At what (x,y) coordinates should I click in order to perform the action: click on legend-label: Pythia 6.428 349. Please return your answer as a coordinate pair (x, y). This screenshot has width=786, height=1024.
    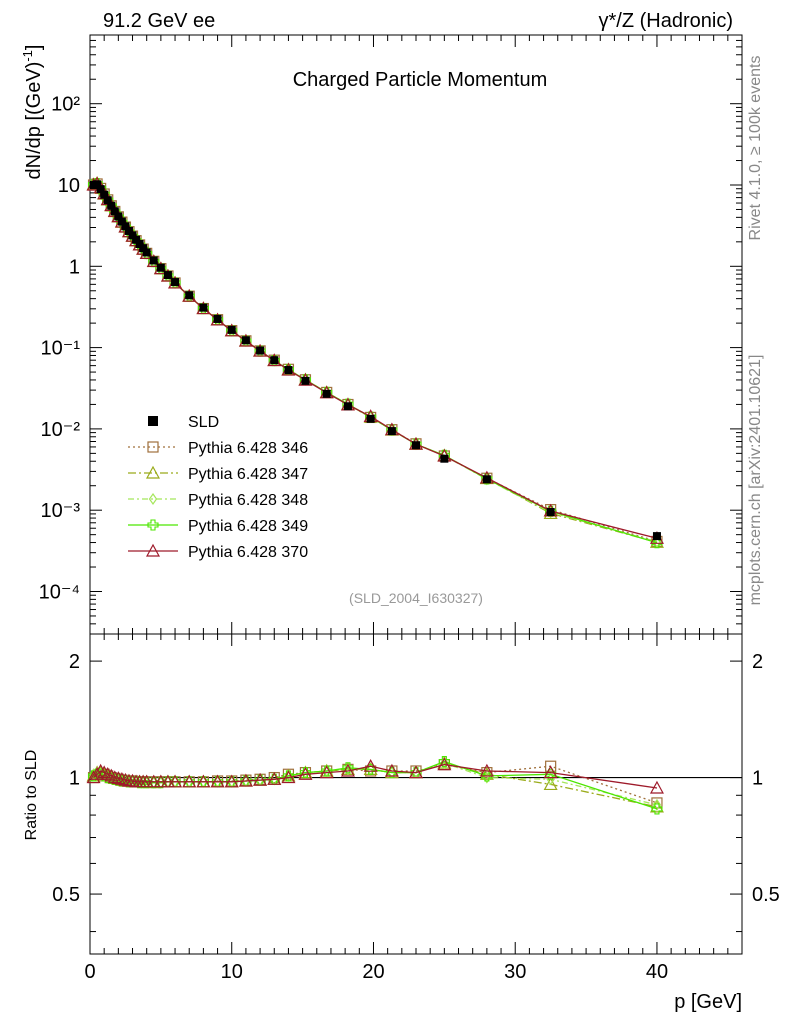
    Looking at the image, I should click on (248, 526).